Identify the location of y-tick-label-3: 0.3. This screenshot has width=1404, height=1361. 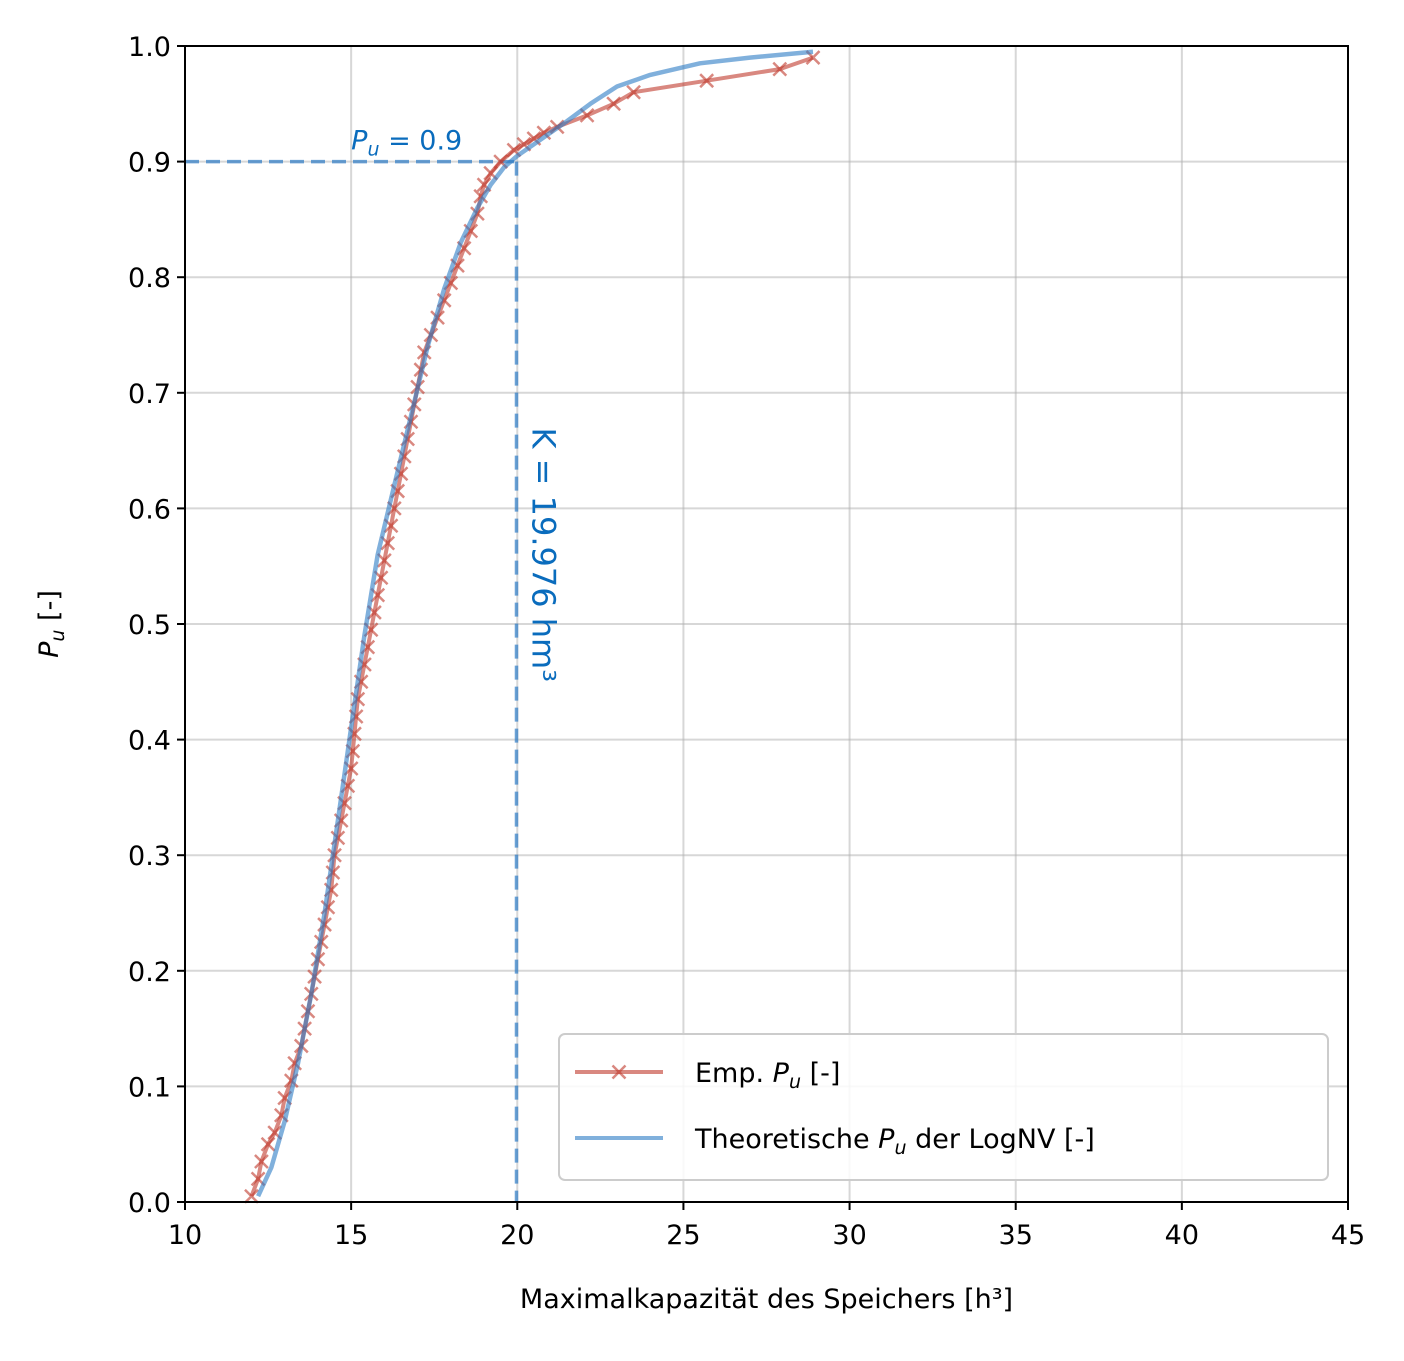
(149, 856).